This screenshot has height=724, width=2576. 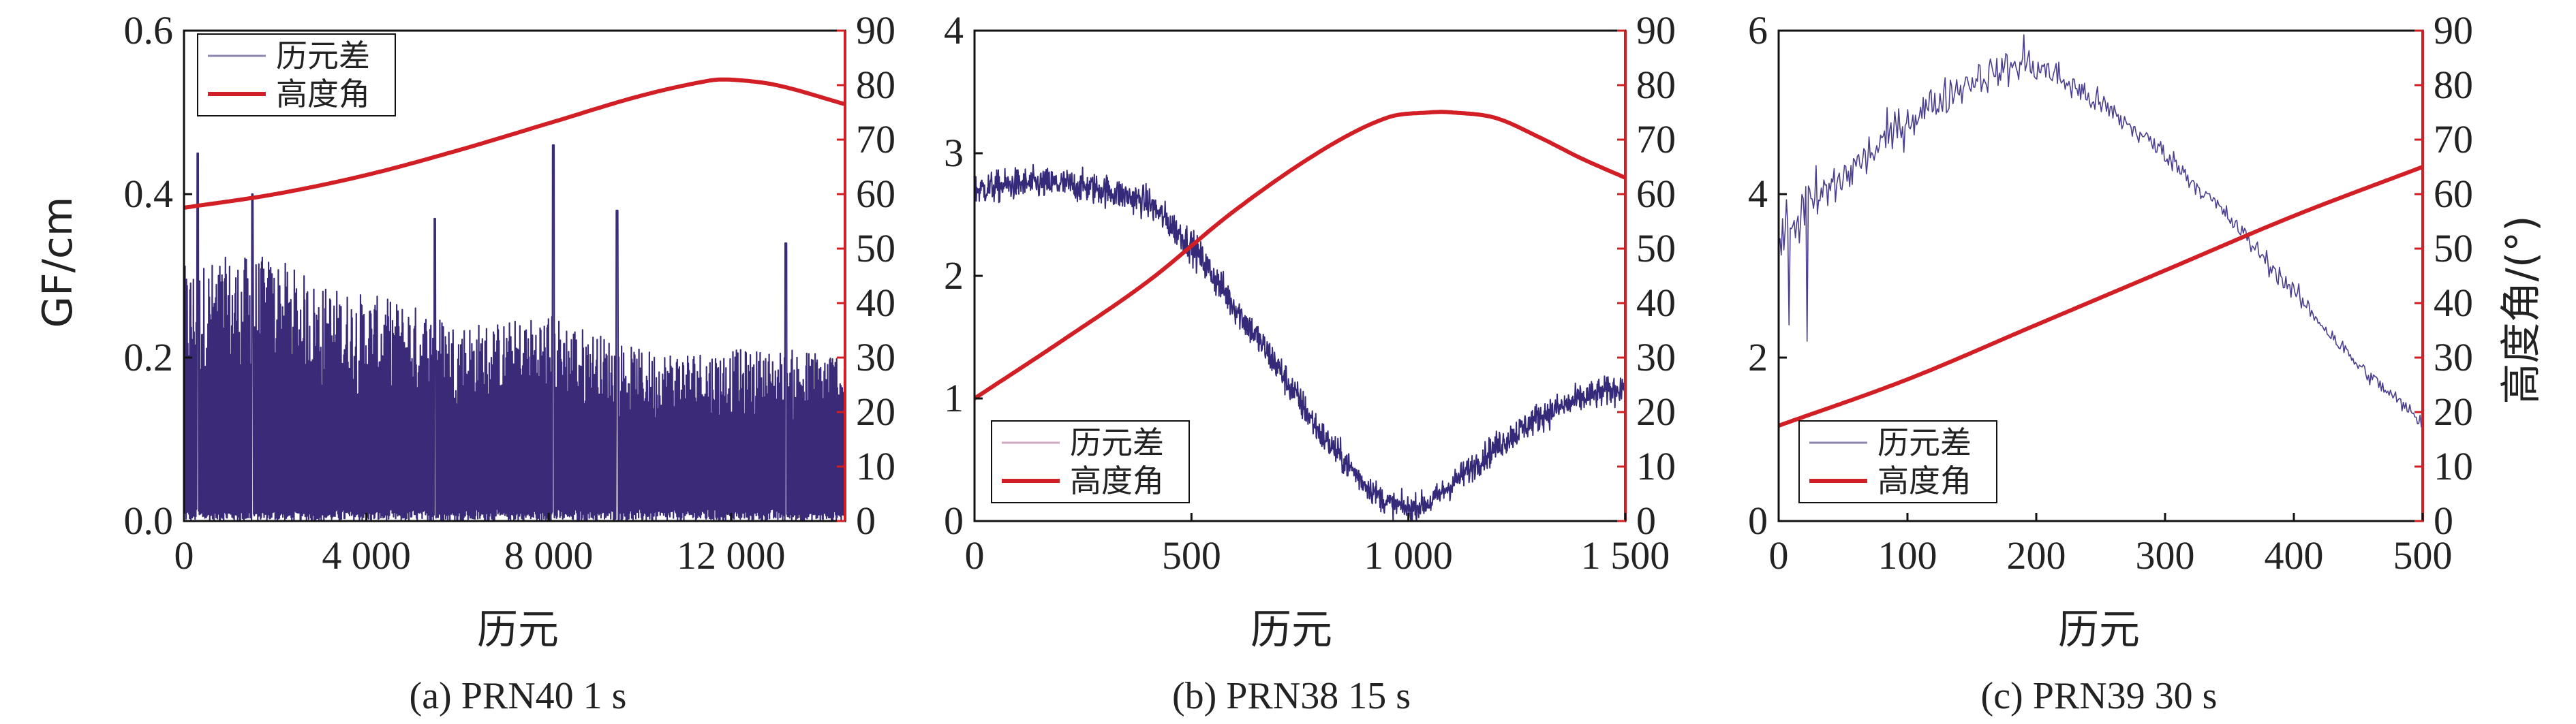 I want to click on panel-caption: (a) PRN40 1 s, so click(x=518, y=696).